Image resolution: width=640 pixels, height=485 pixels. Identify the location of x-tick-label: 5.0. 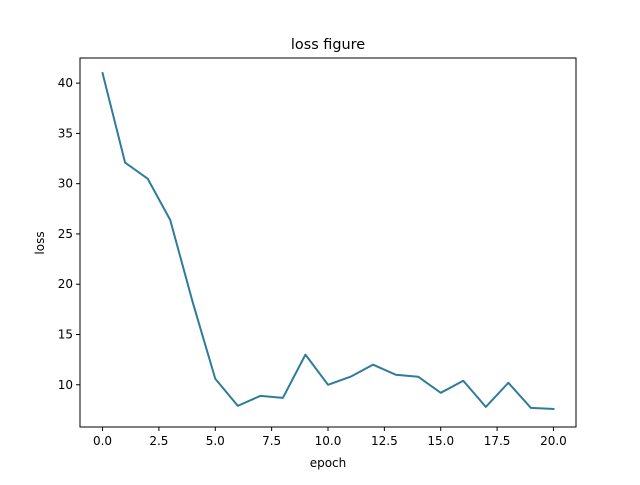
(215, 441).